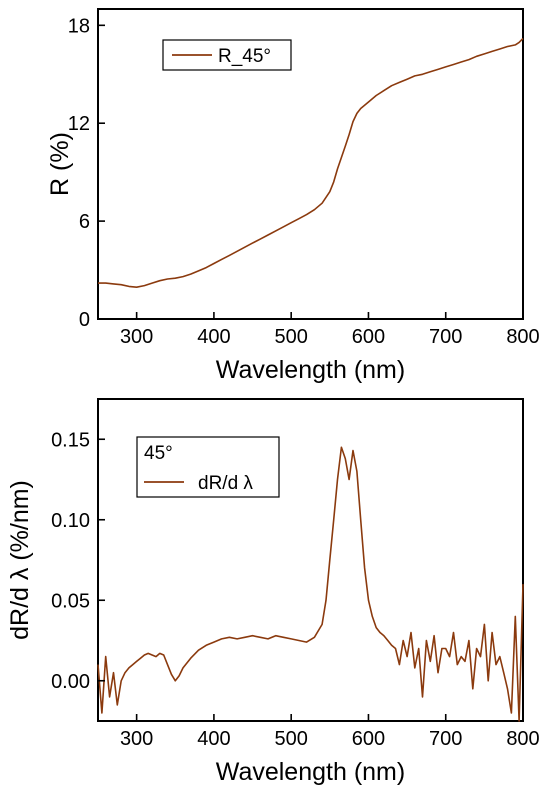  What do you see at coordinates (244, 56) in the screenshot?
I see `legend-label-r45: R_45°` at bounding box center [244, 56].